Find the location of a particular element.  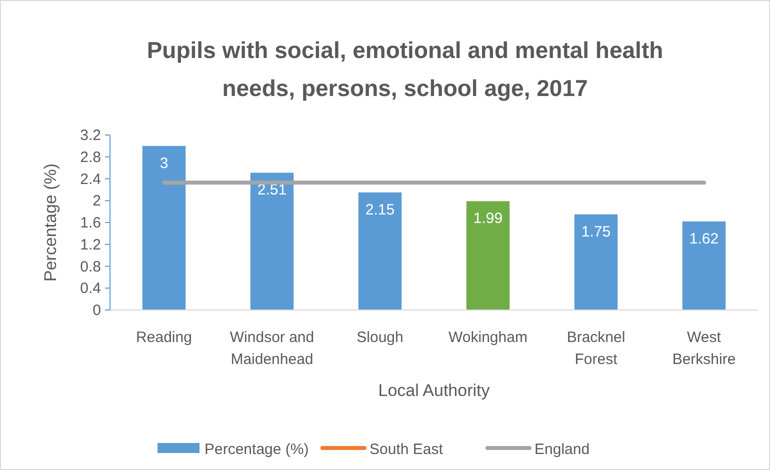

data-label: 1.62 is located at coordinates (704, 239).